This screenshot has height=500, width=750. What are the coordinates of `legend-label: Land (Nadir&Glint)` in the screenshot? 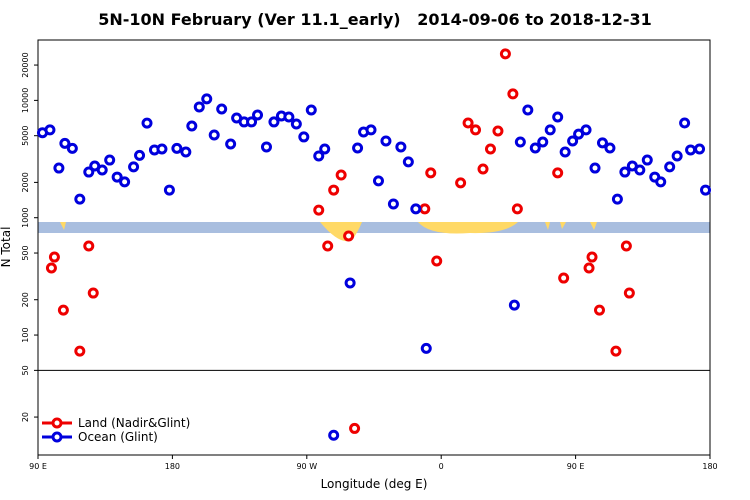 It's located at (134, 423).